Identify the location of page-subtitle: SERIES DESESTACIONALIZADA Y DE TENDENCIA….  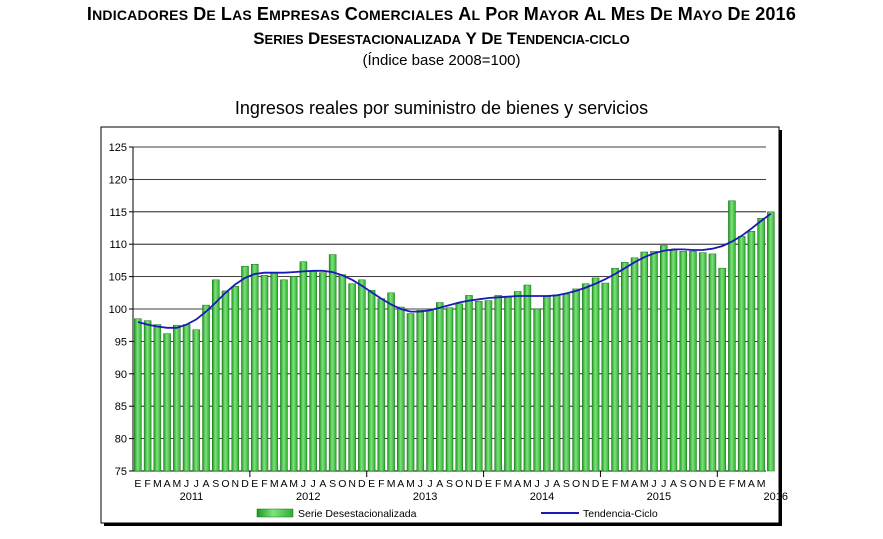
(441, 38).